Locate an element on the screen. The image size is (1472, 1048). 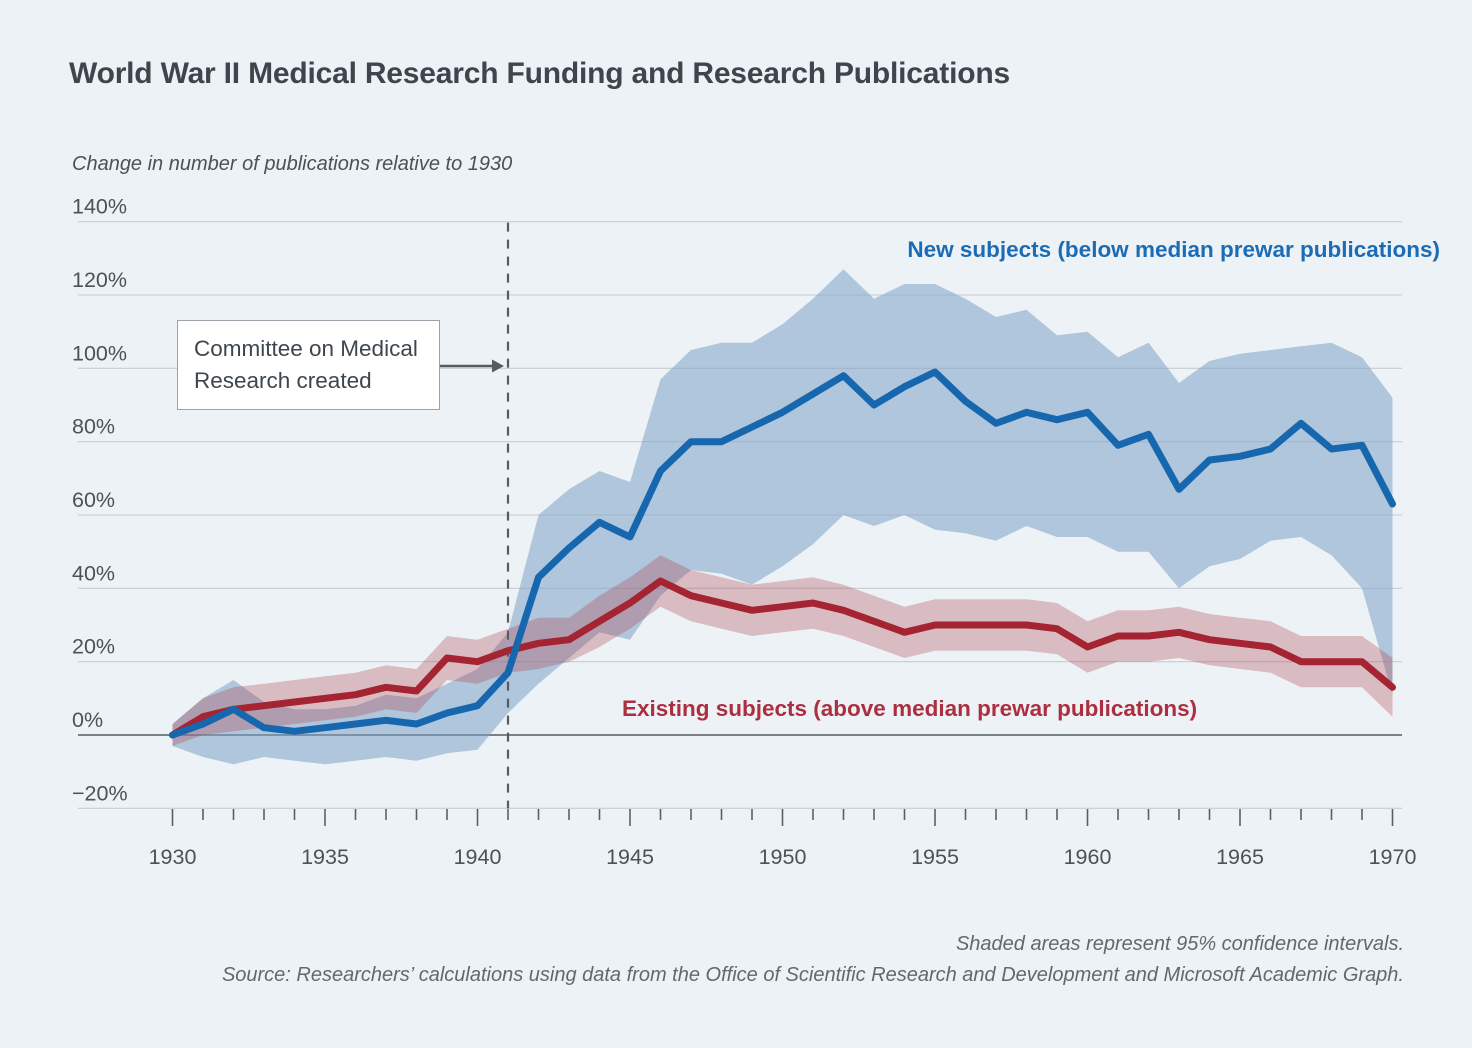
y-tick-label-80: 80% is located at coordinates (93, 427).